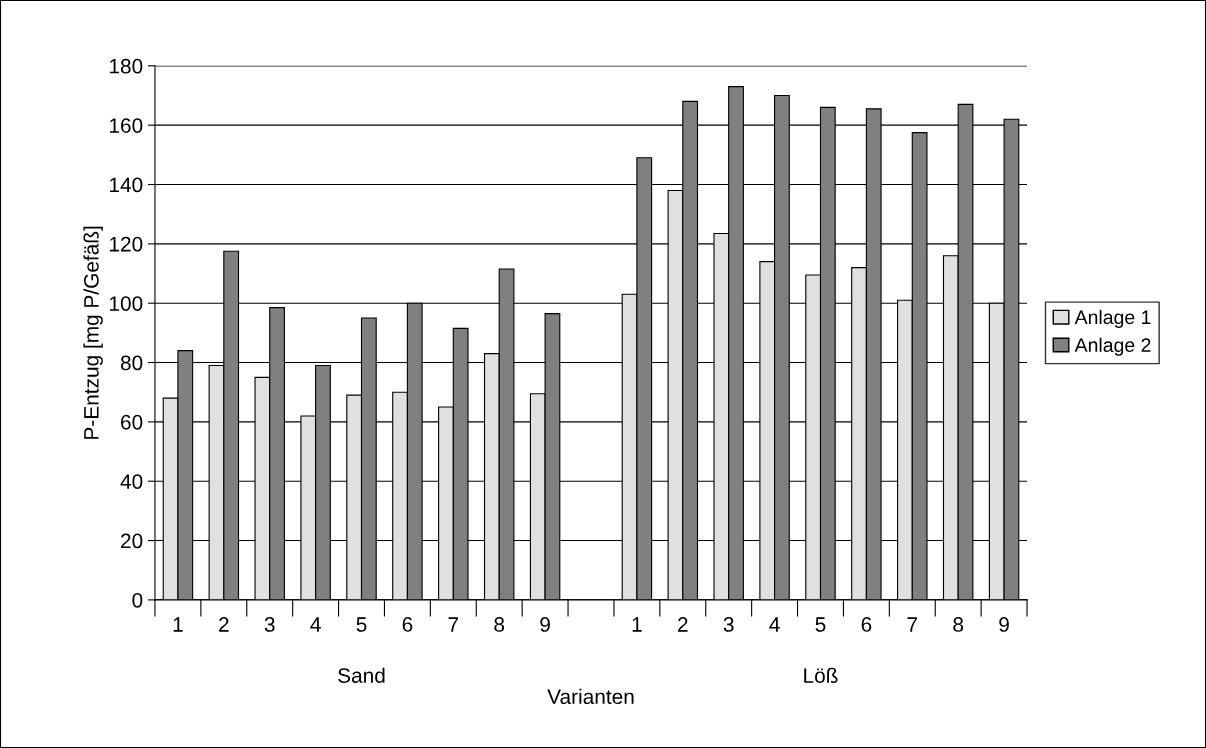 The width and height of the screenshot is (1206, 748). What do you see at coordinates (821, 675) in the screenshot?
I see `text: Löß` at bounding box center [821, 675].